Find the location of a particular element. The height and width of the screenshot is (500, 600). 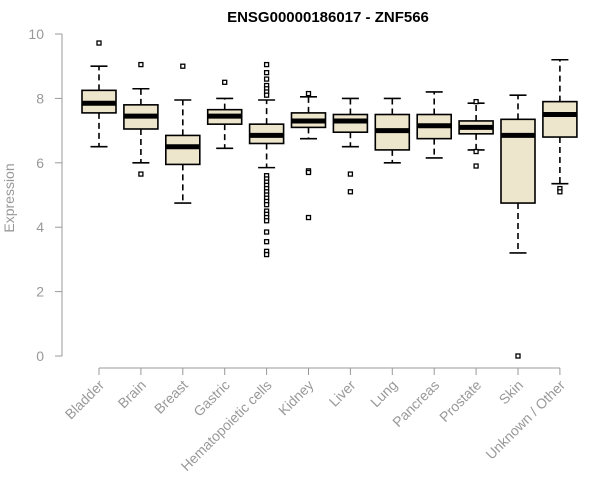

y-tick-label: 4 is located at coordinates (40, 227).